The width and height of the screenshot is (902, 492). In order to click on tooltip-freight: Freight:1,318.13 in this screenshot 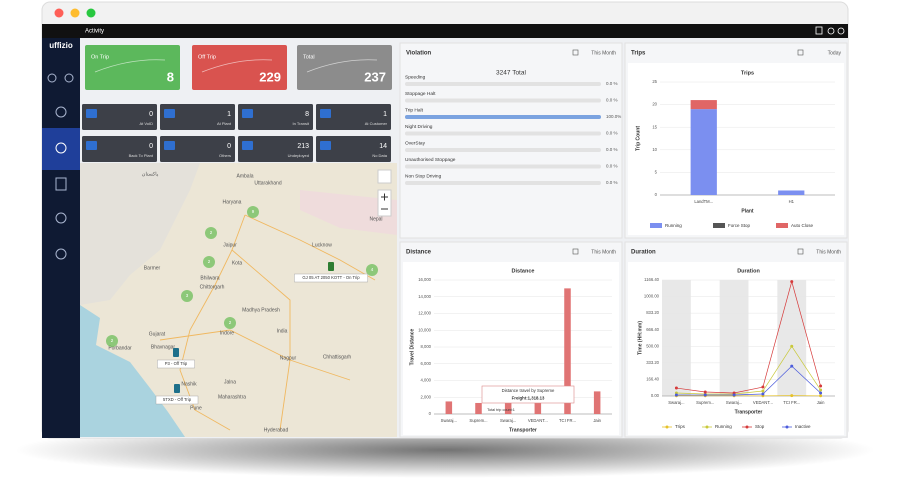, I will do `click(528, 398)`.